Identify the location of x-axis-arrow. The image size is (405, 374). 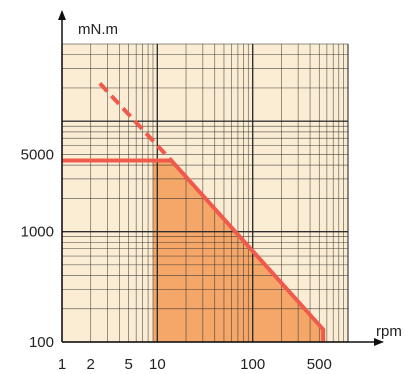
(379, 342).